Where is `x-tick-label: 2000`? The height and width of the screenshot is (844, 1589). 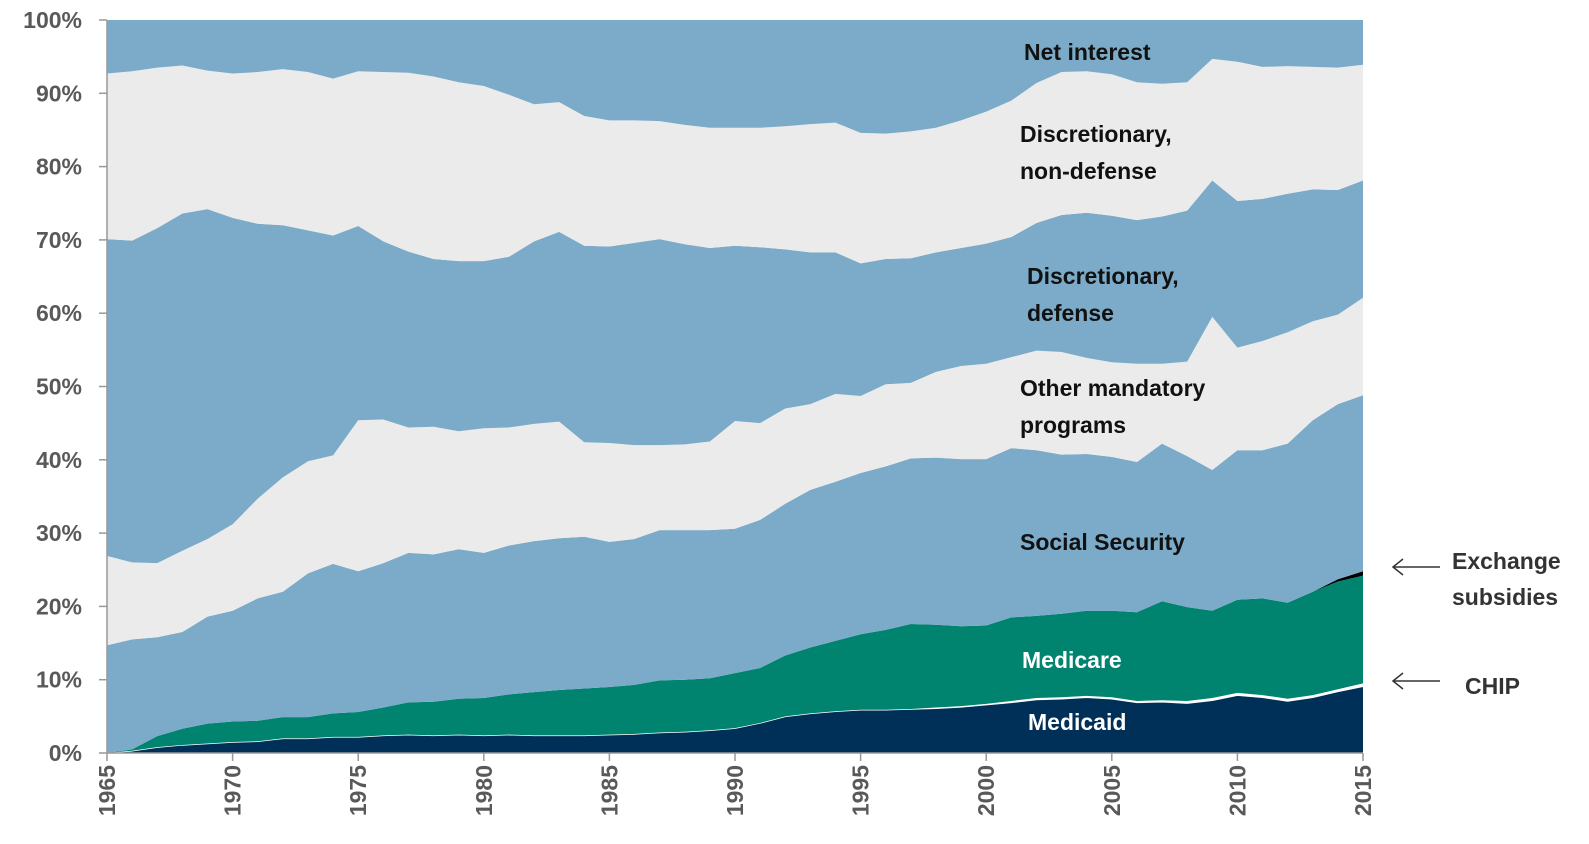
x-tick-label: 2000 is located at coordinates (986, 790).